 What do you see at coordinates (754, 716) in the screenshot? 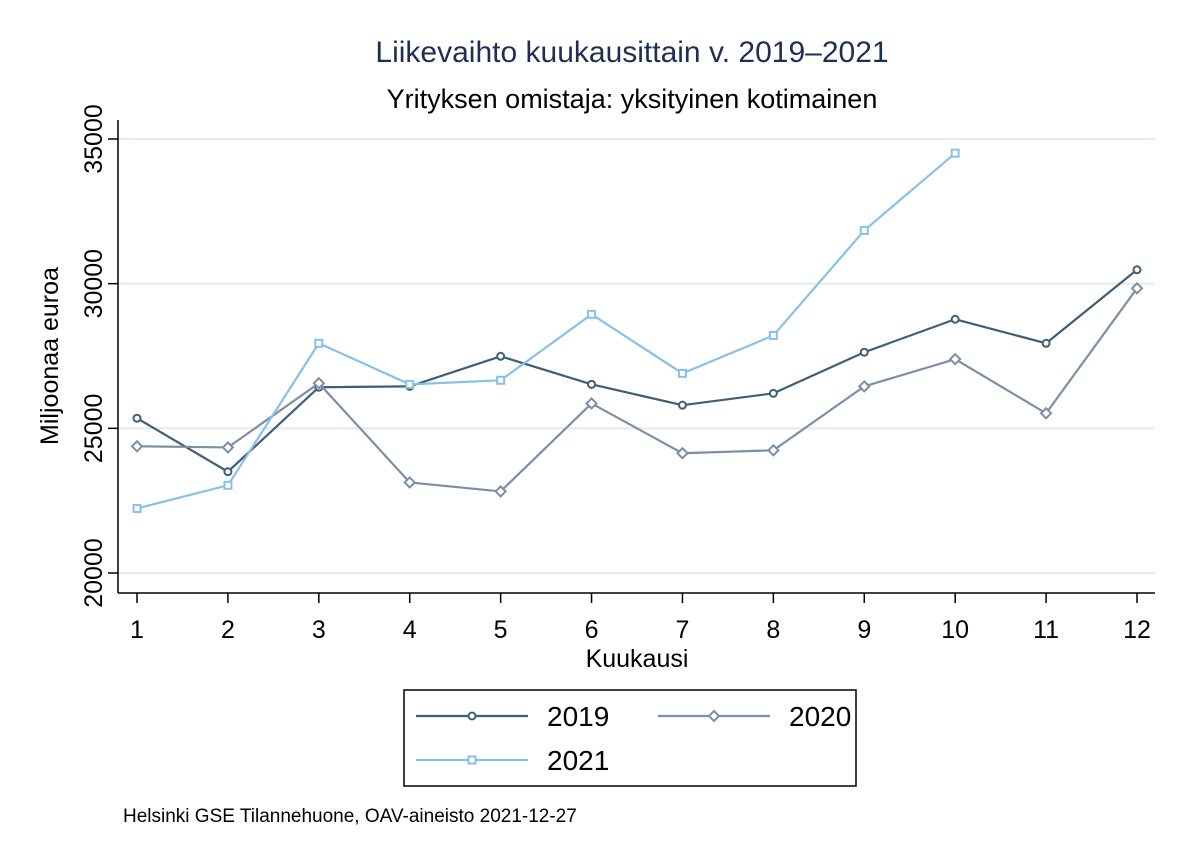
I see `legend-item-2020: 2020` at bounding box center [754, 716].